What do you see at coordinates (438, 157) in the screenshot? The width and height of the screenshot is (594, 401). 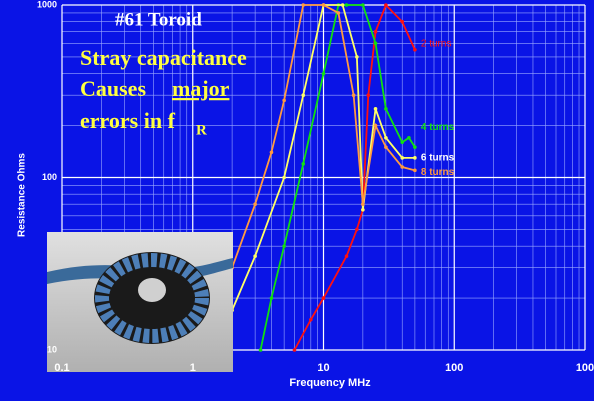 I see `series-label: 6 turns` at bounding box center [438, 157].